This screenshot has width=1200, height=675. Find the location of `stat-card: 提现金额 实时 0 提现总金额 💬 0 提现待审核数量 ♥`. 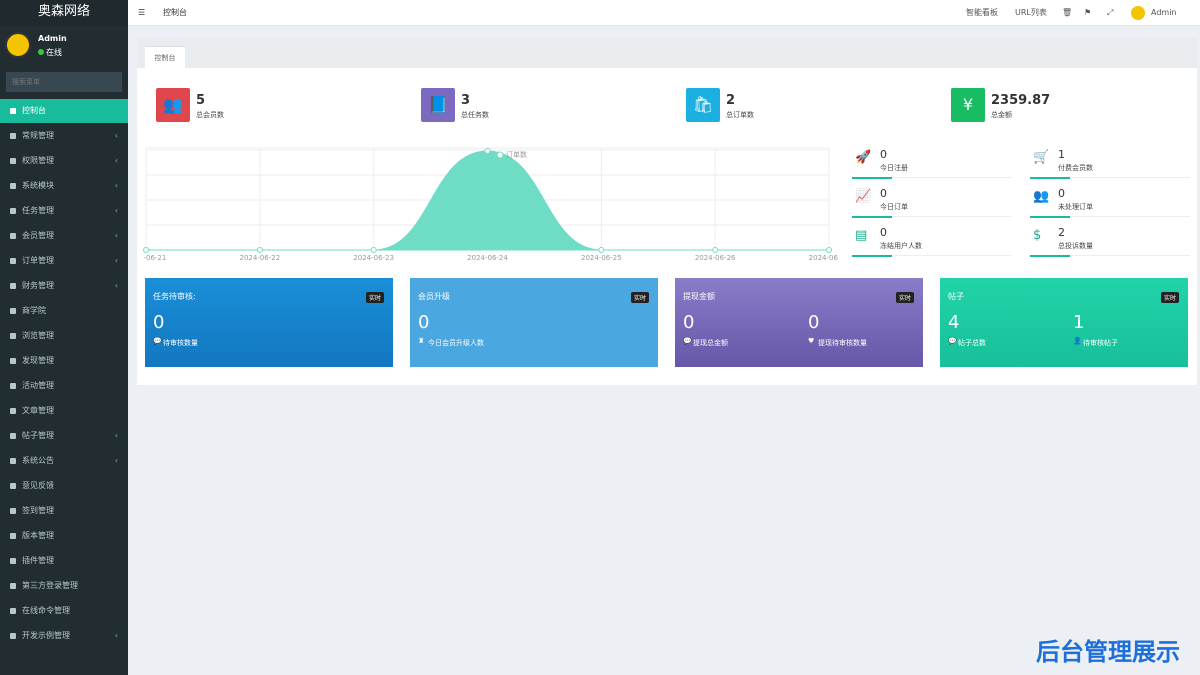

stat-card: 提现金额 实时 0 提现总金额 💬 0 提现待审核数量 ♥ is located at coordinates (799, 322).